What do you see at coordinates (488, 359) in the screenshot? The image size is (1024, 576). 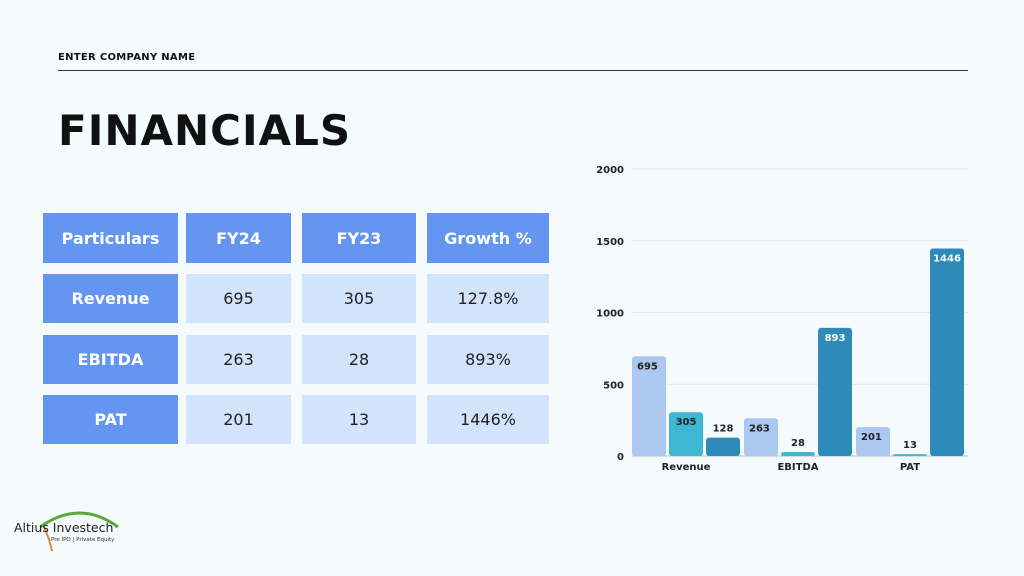 I see `cell-ebitda-growth: 893%` at bounding box center [488, 359].